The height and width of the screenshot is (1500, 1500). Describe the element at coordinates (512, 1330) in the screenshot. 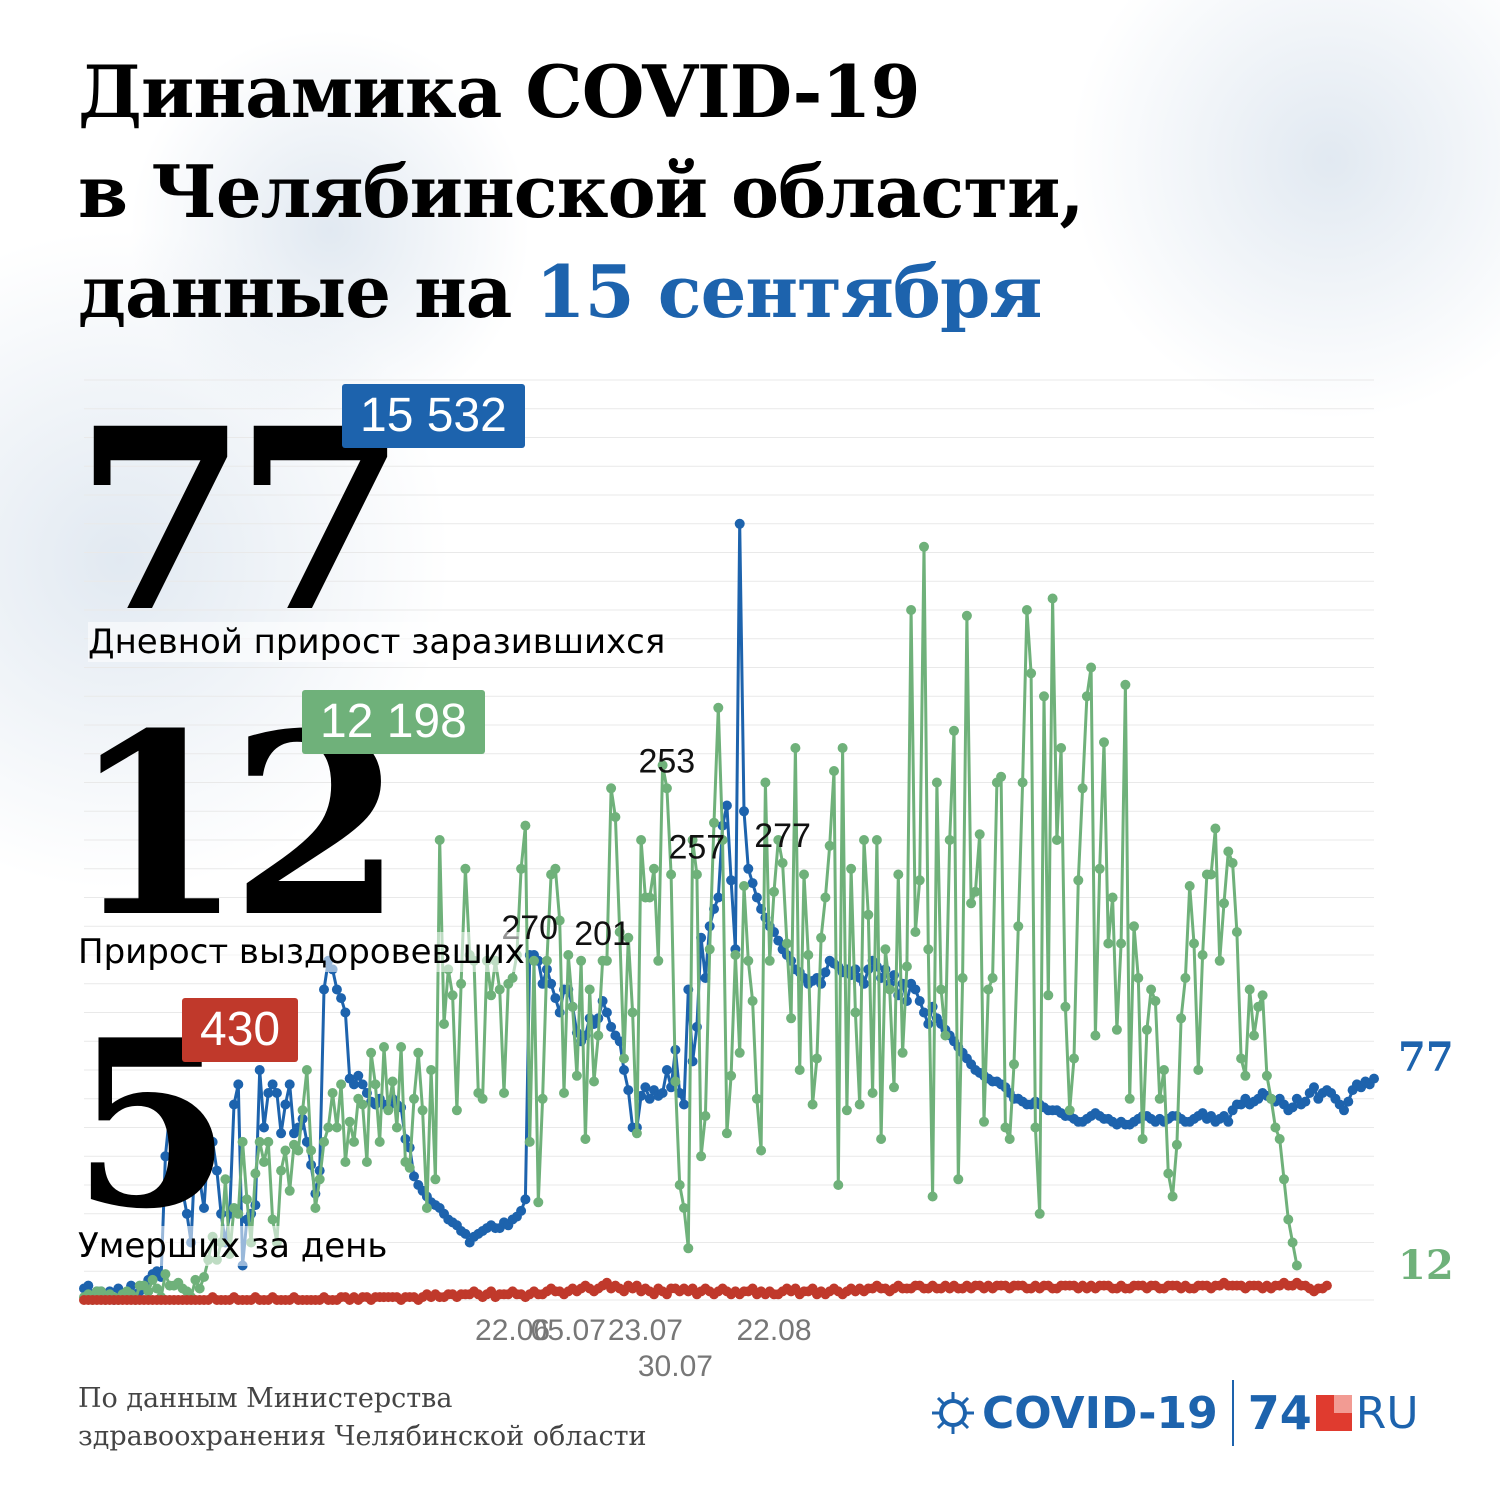

I see `x-tick-label: 22.06` at that location.